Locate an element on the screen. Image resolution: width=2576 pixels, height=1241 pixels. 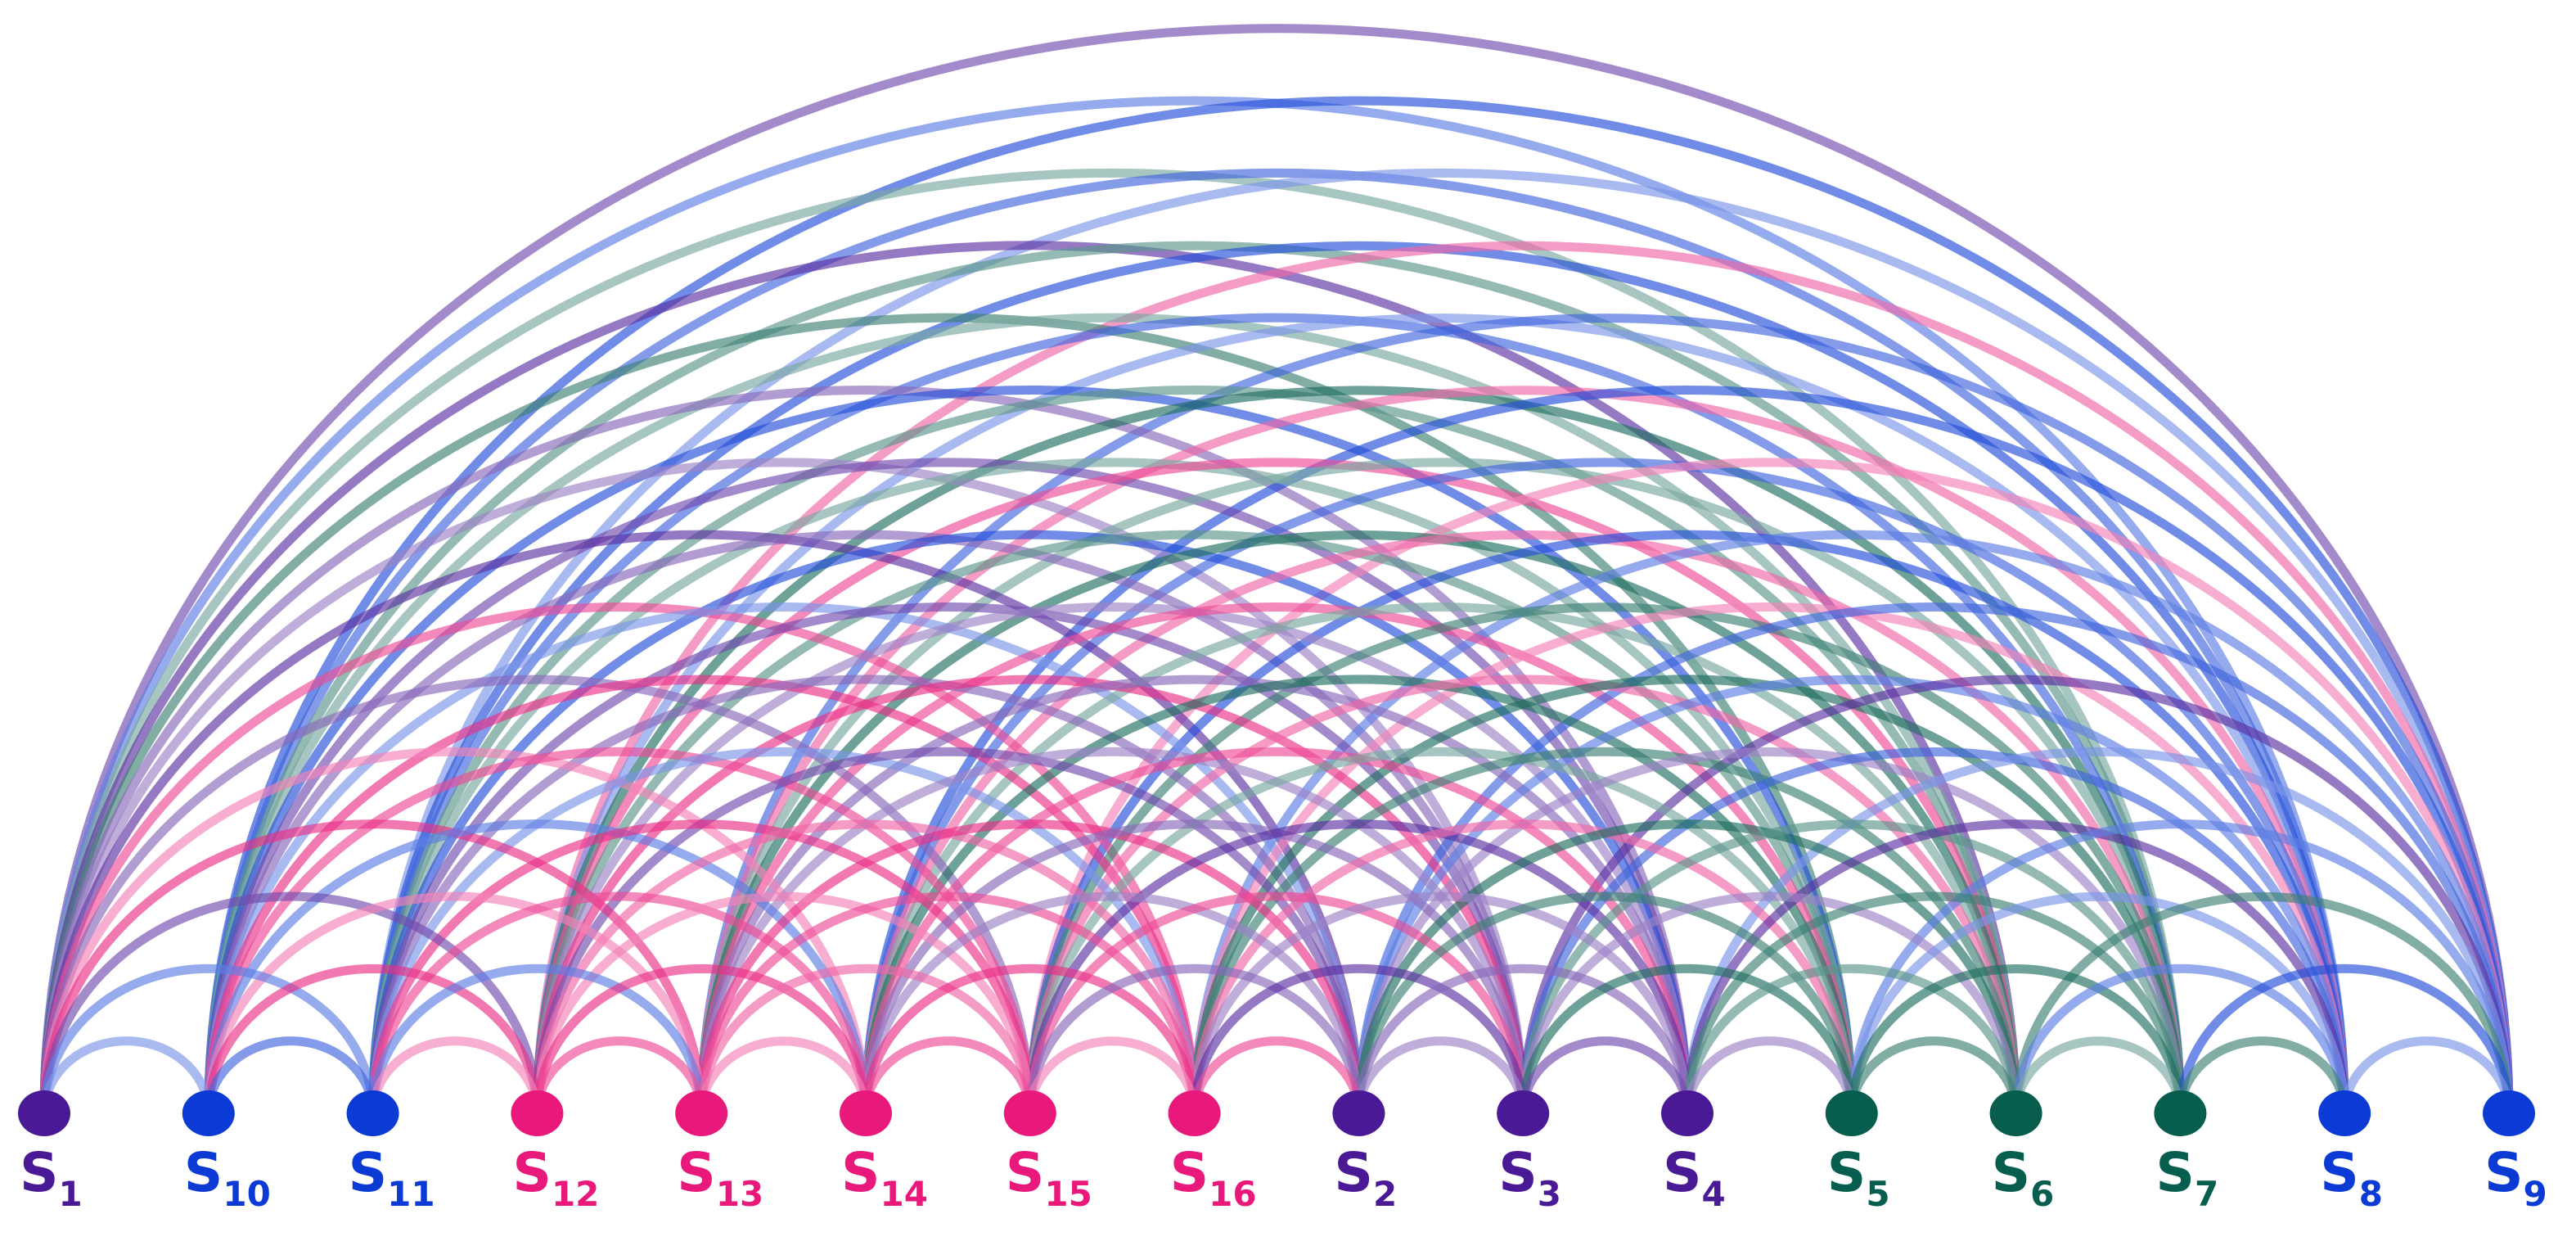
node-subscript: 1 is located at coordinates (71, 1194).